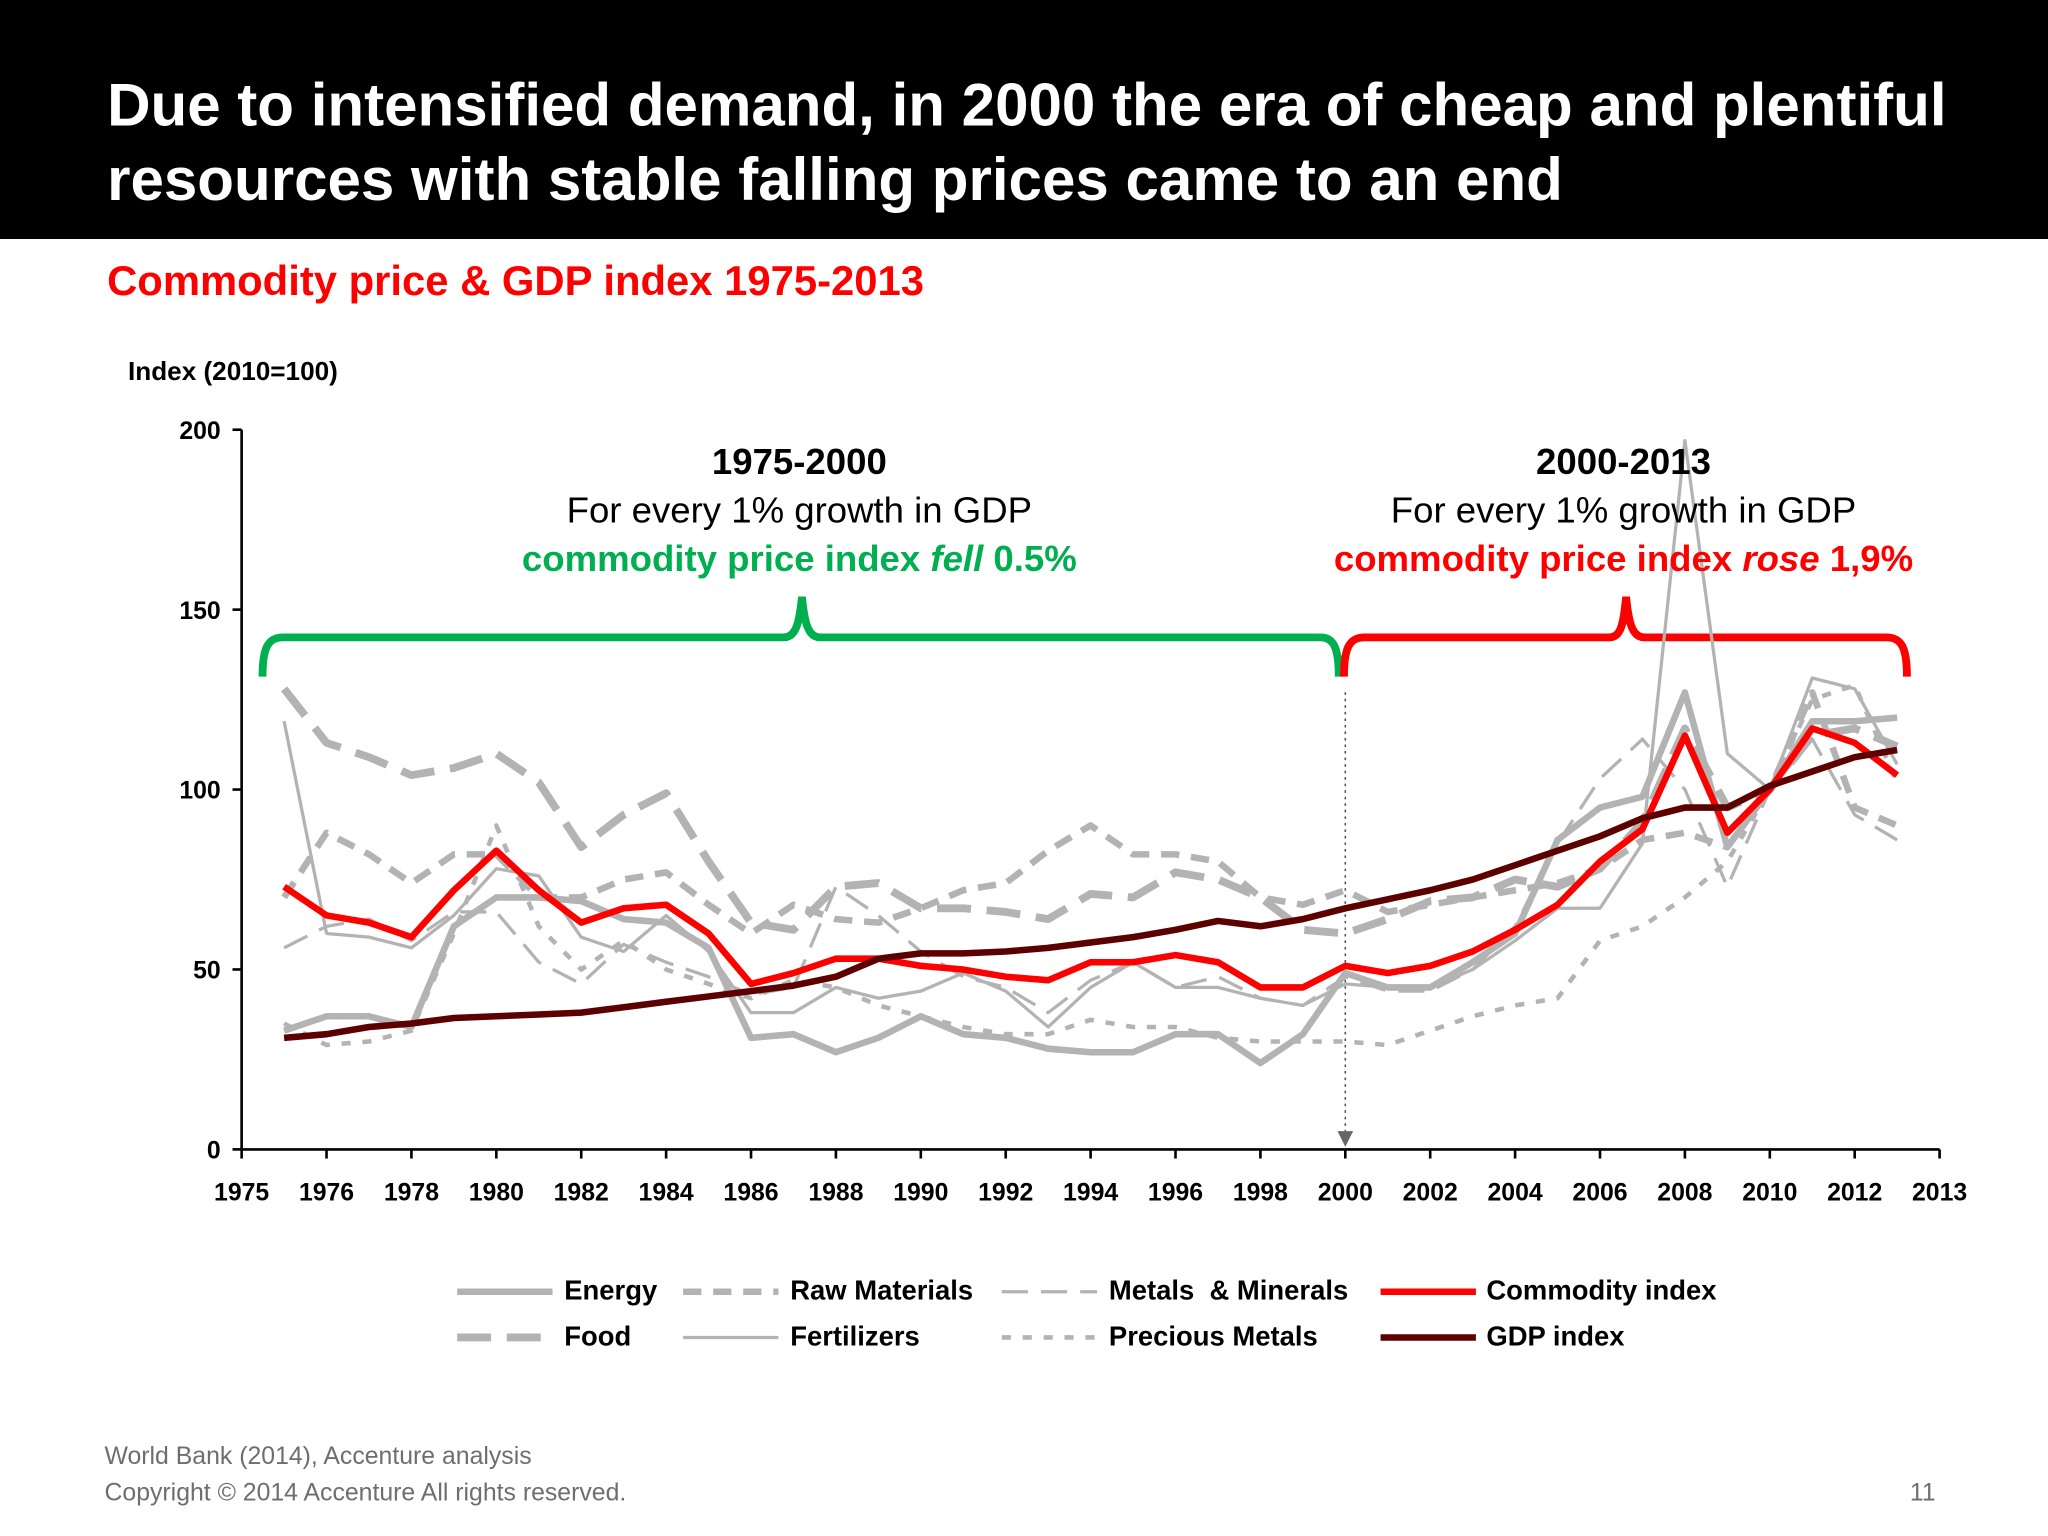  I want to click on page-number: 11, so click(1922, 1493).